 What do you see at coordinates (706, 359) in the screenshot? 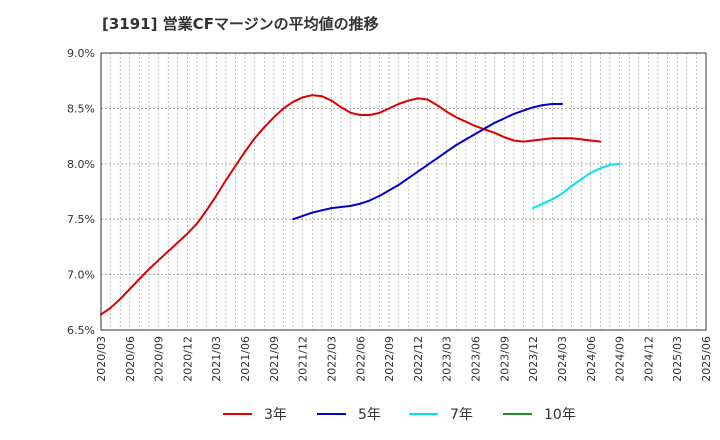
I see `x-tick-label: 2025/06` at bounding box center [706, 359].